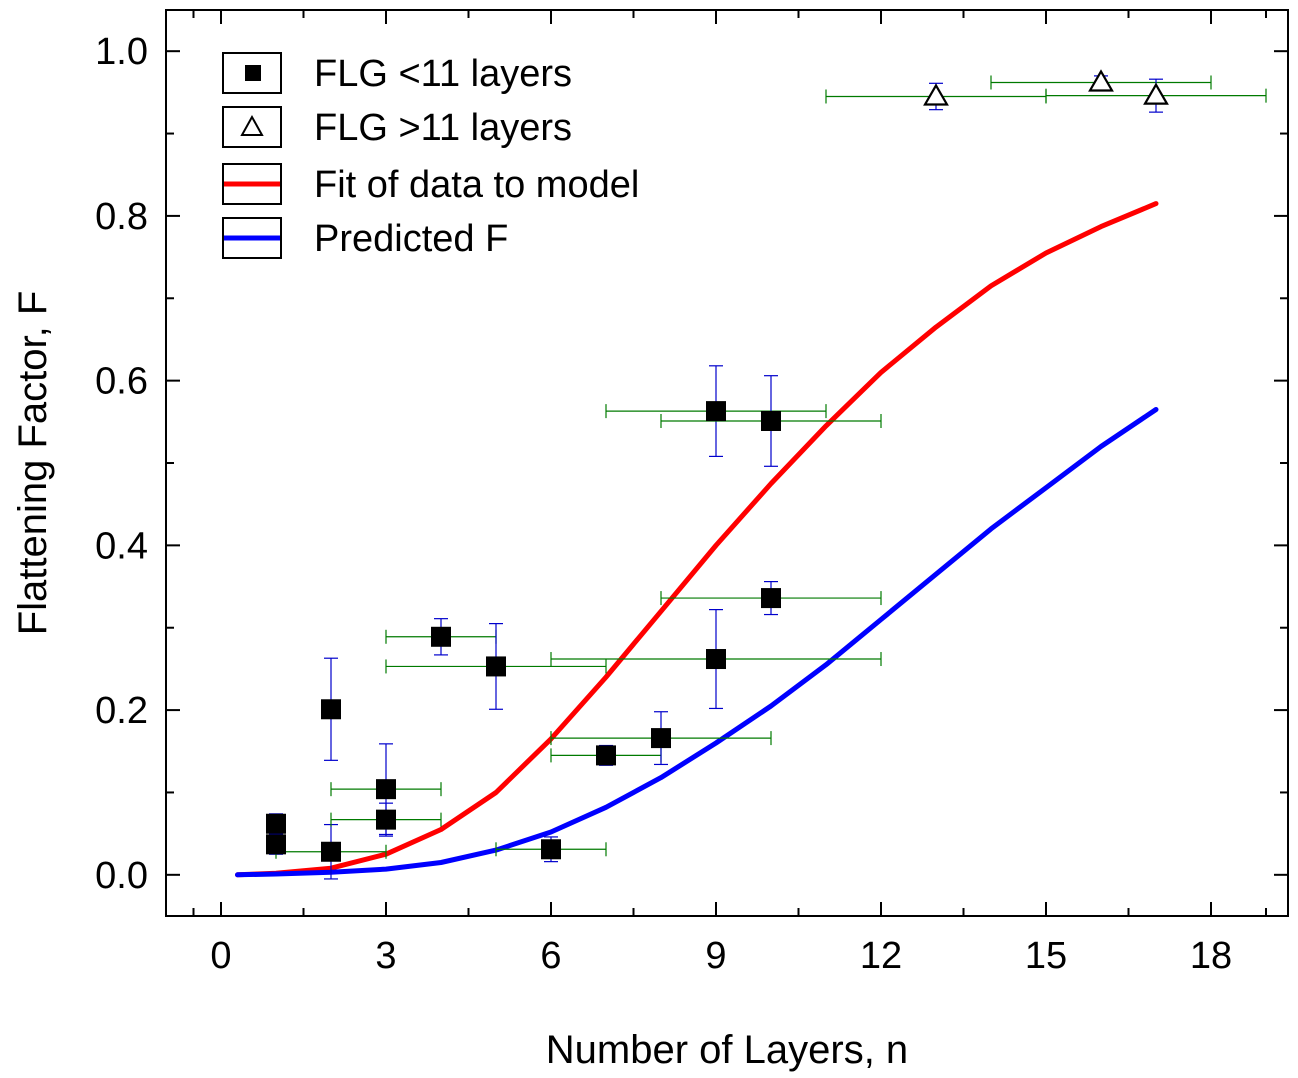 This screenshot has height=1078, width=1298. I want to click on legend-triangle-marker, so click(252, 125).